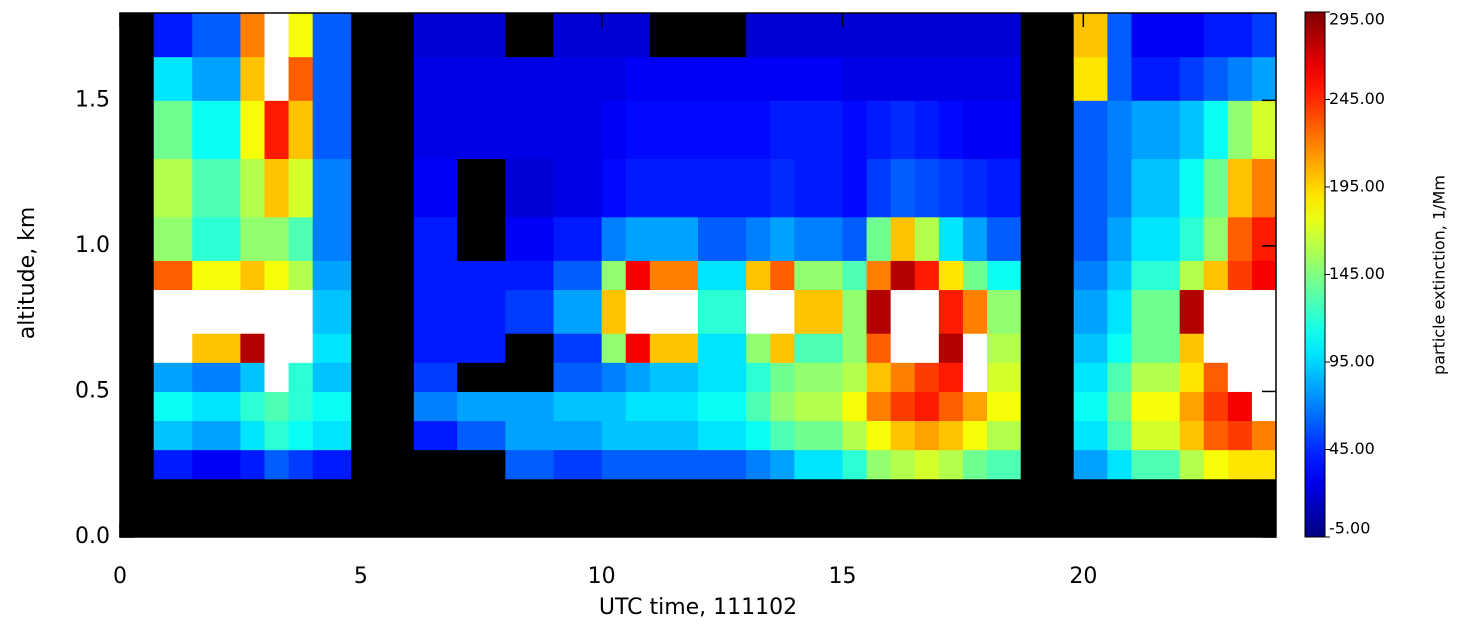 Image resolution: width=1462 pixels, height=630 pixels. I want to click on x-tick-label: 0, so click(120, 576).